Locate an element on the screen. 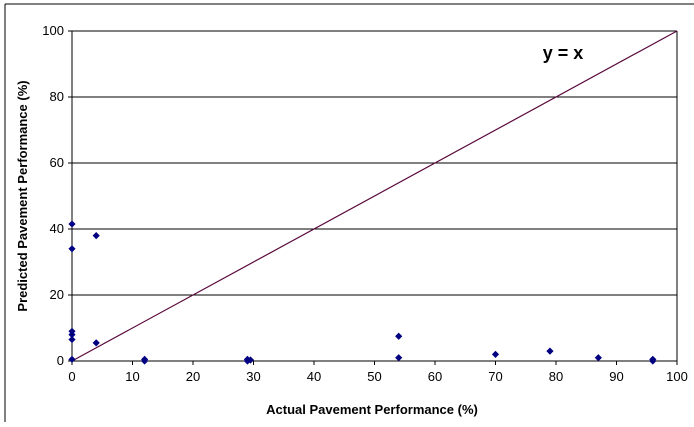  x-tick-label: 90 is located at coordinates (616, 376).